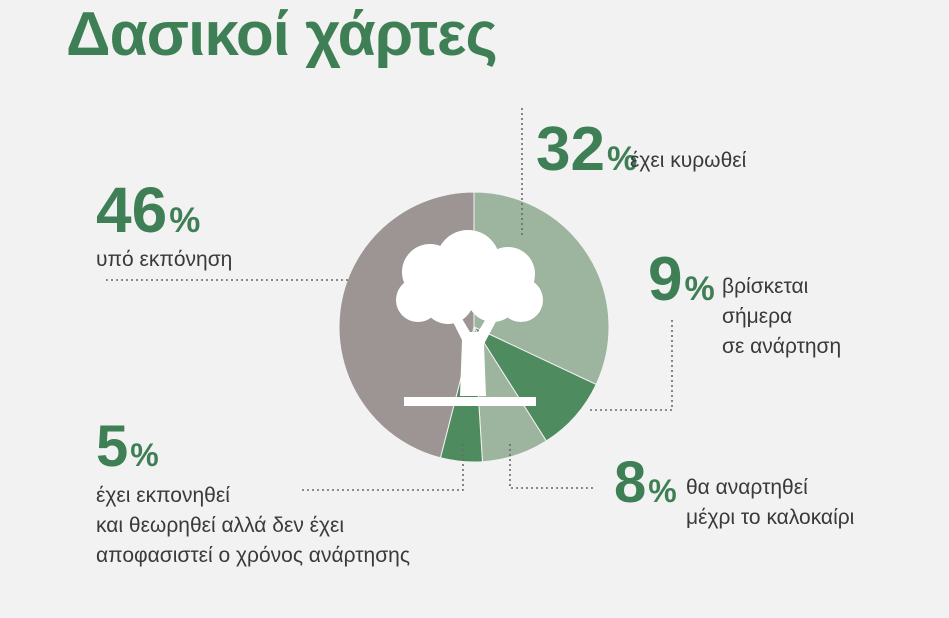  Describe the element at coordinates (681, 279) in the screenshot. I see `data-label-value-1: 9%` at that location.